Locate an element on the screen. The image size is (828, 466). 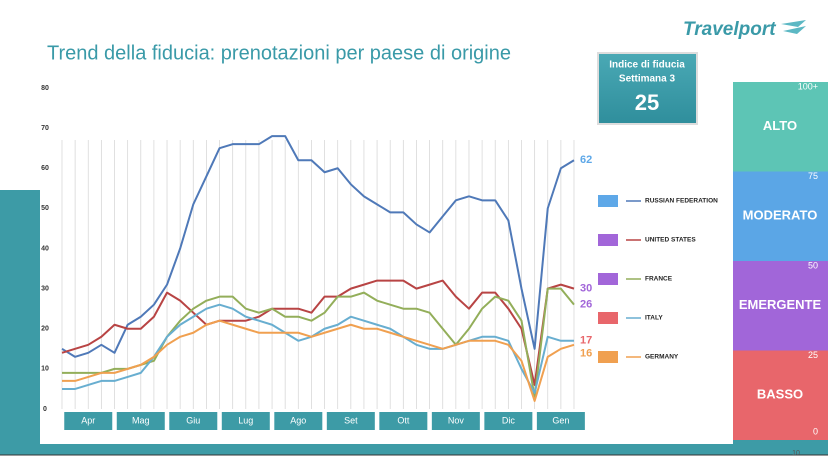
y-tick-label: 40 is located at coordinates (45, 248).